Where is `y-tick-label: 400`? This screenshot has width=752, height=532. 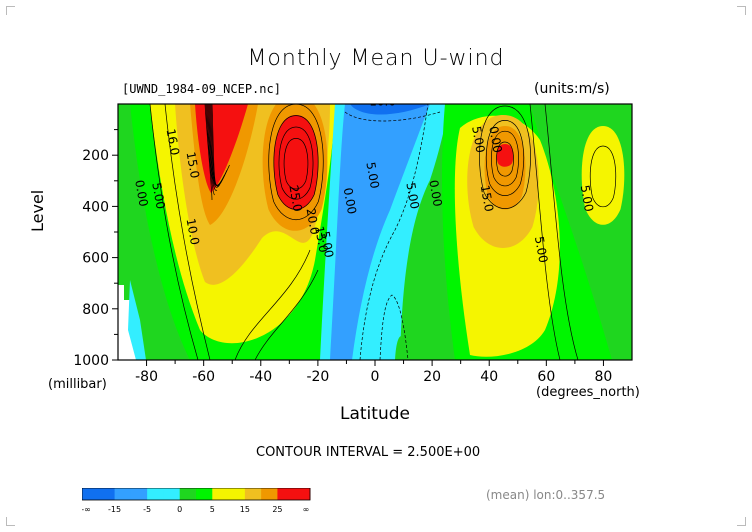
y-tick-label: 400 is located at coordinates (95, 207).